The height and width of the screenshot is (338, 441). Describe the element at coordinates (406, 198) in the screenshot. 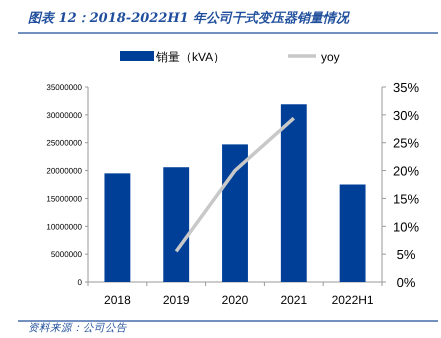

I see `y2-tick-label: 15%` at that location.